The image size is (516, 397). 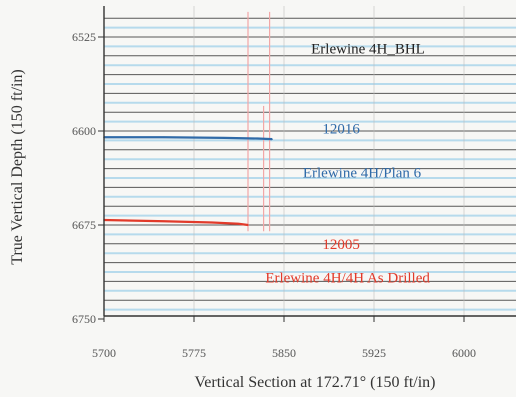 I want to click on annotation-label: 12005, so click(x=341, y=245).